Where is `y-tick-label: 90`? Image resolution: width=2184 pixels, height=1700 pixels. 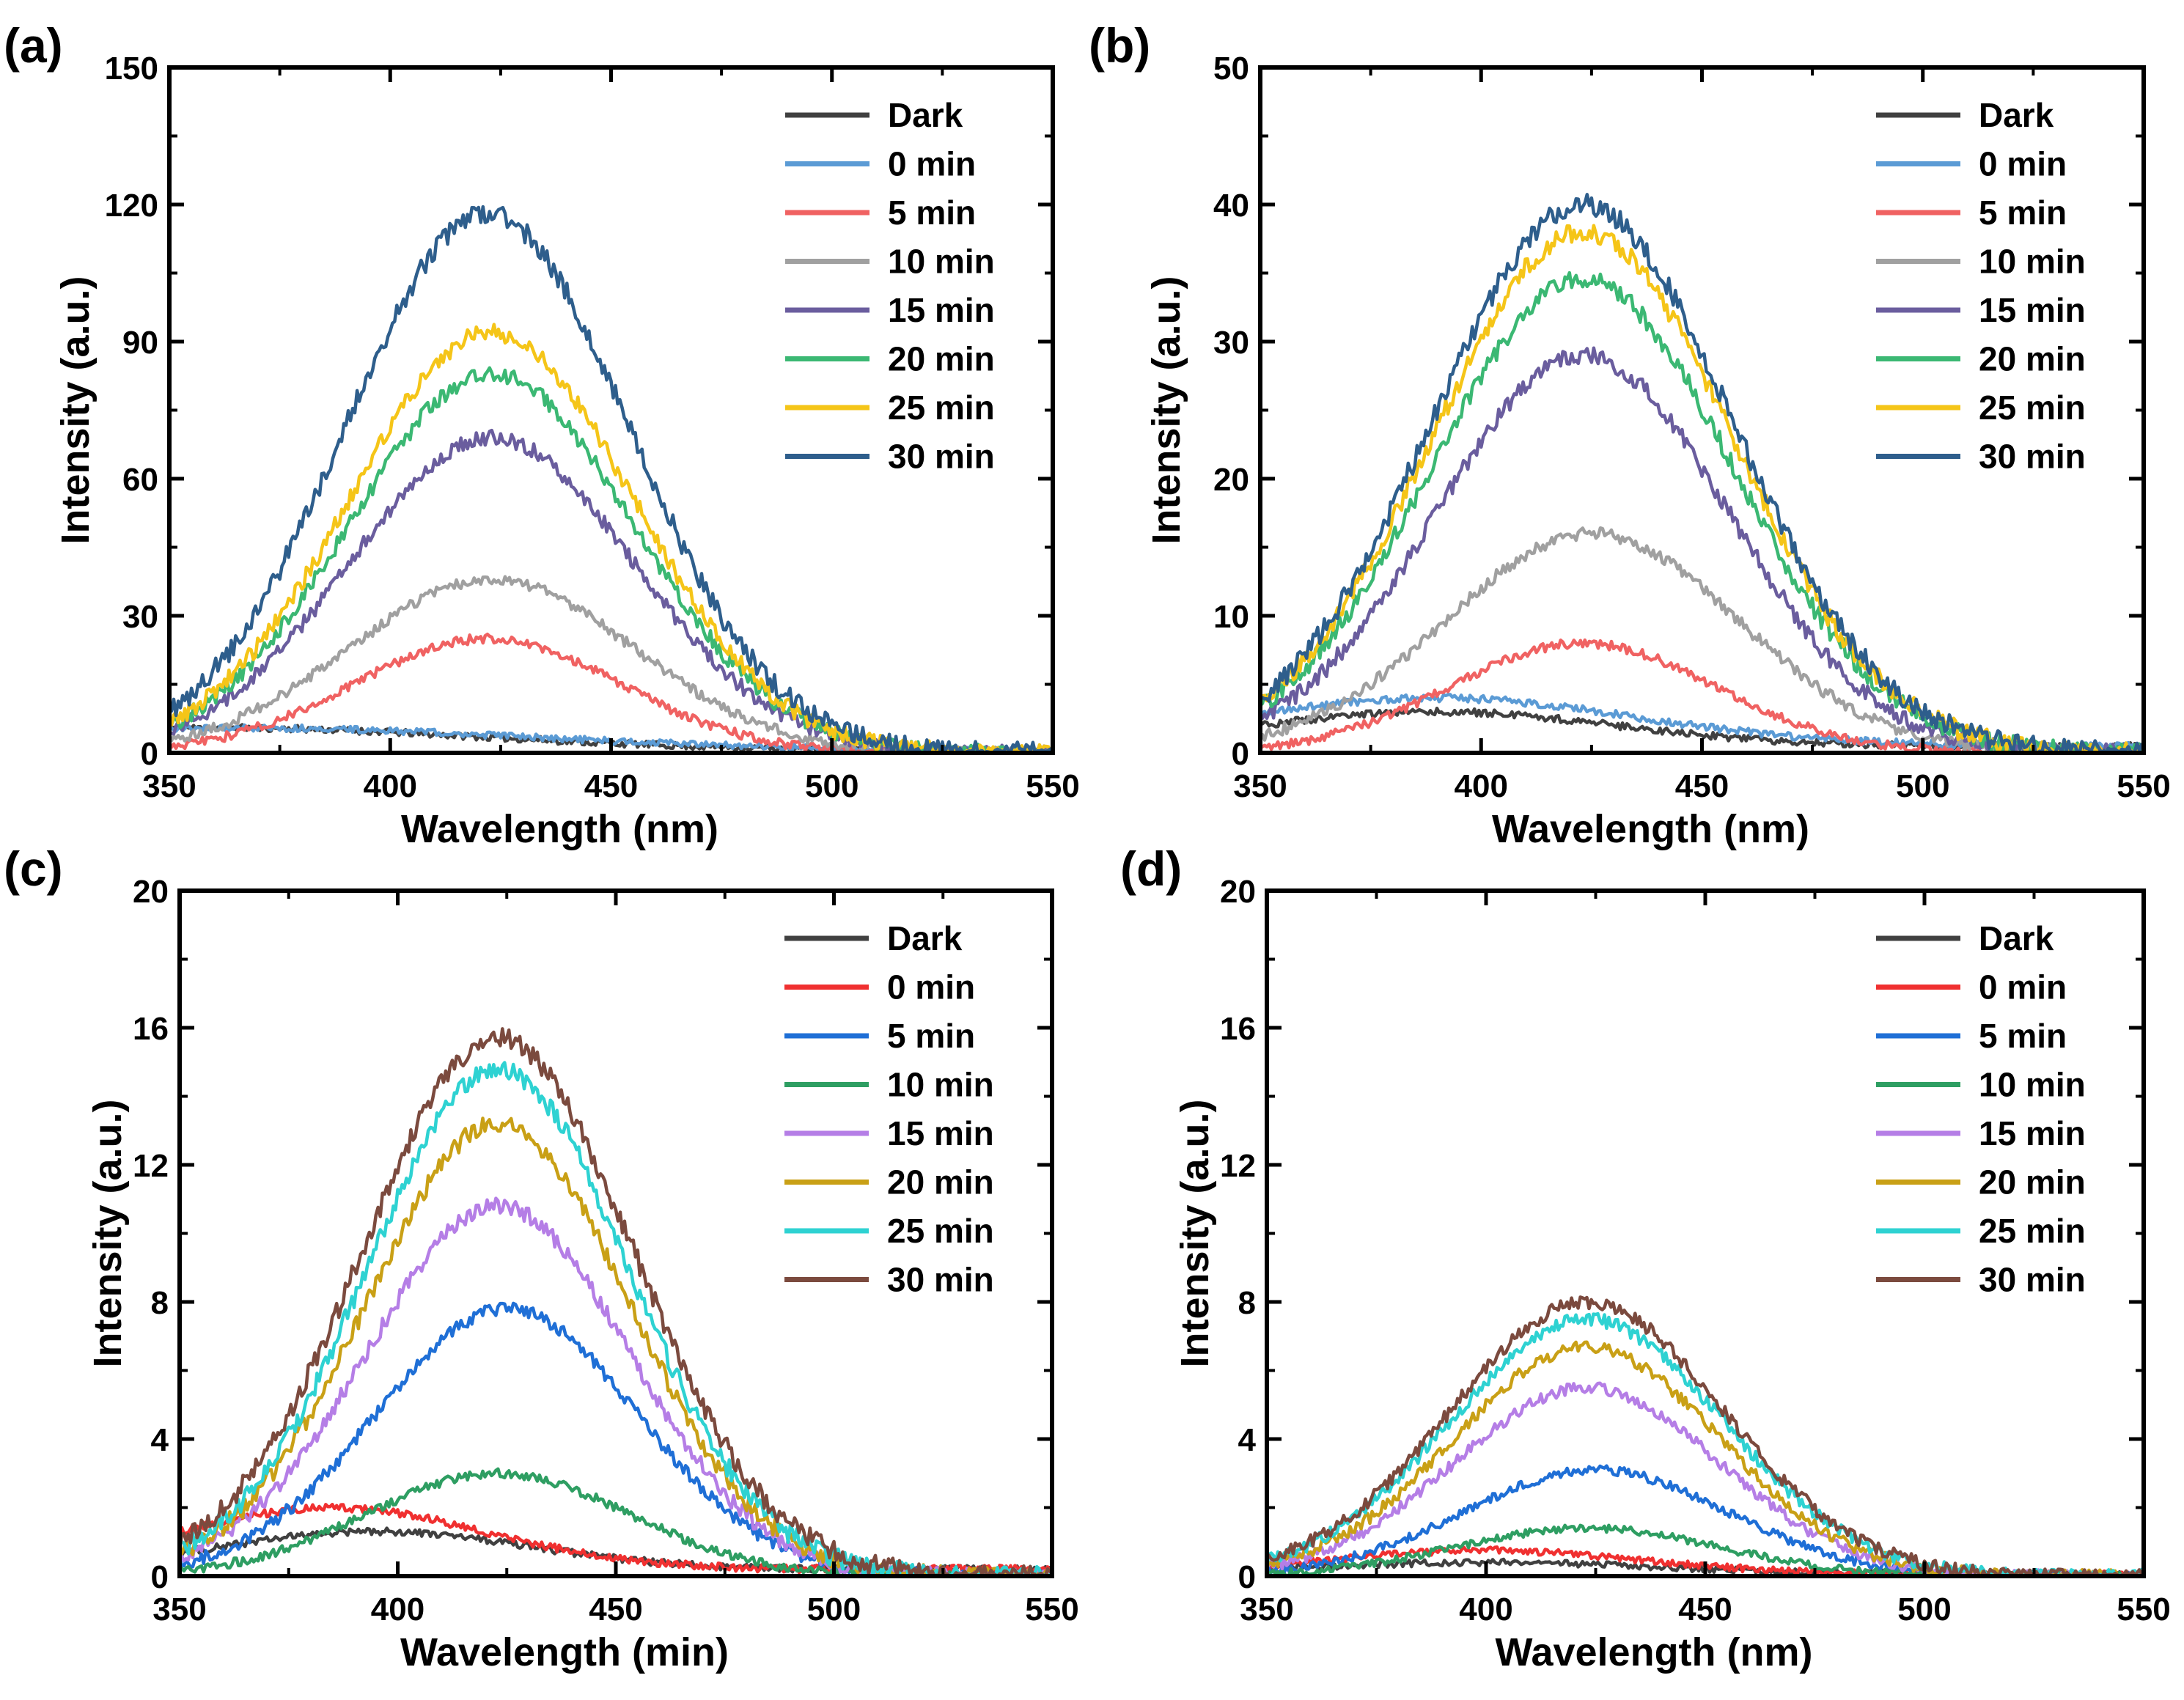
y-tick-label: 90 is located at coordinates (140, 343).